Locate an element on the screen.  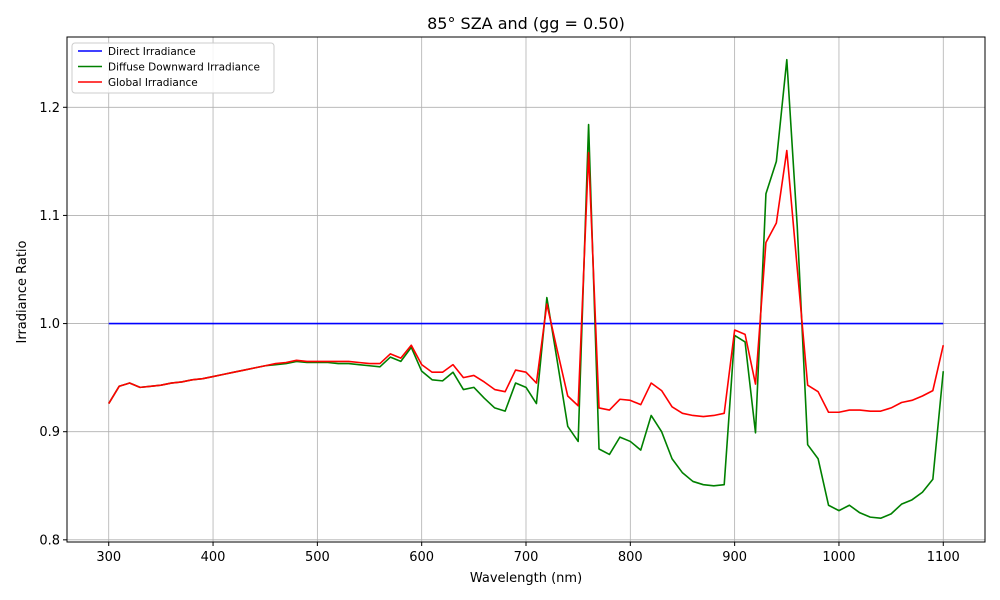
x-tick-label: 1000 is located at coordinates (838, 557).